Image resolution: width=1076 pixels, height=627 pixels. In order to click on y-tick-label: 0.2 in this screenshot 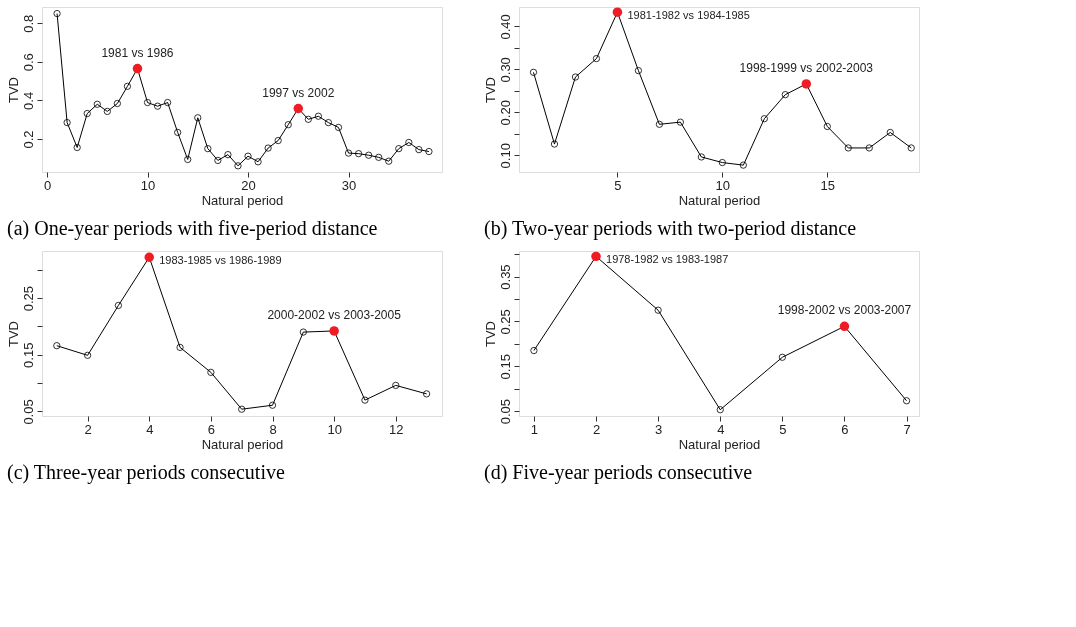, I will do `click(28, 139)`.